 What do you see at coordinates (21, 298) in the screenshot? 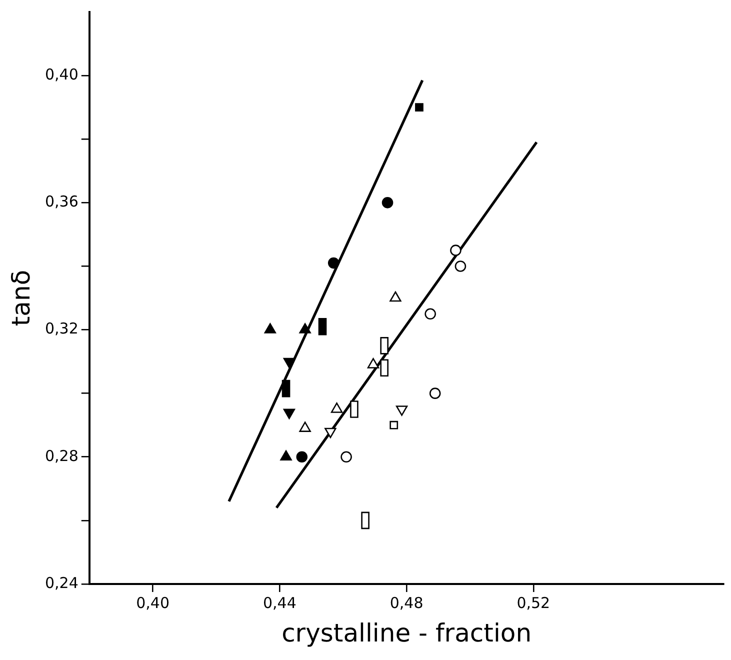
I see `y-axis-title: tanδ` at bounding box center [21, 298].